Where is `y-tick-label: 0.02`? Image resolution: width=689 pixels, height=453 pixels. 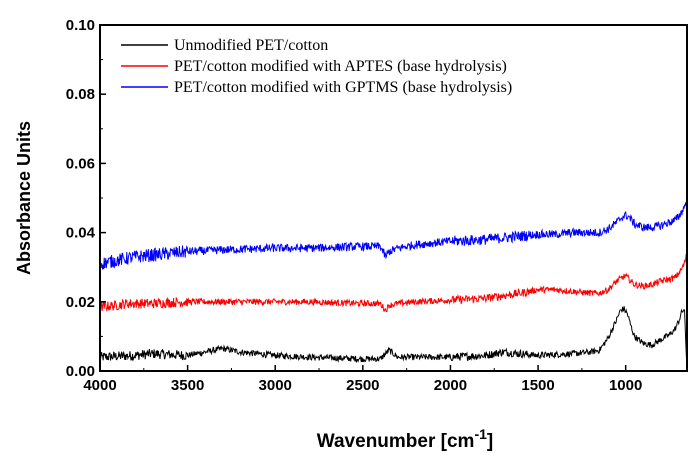
y-tick-label: 0.02 is located at coordinates (80, 302).